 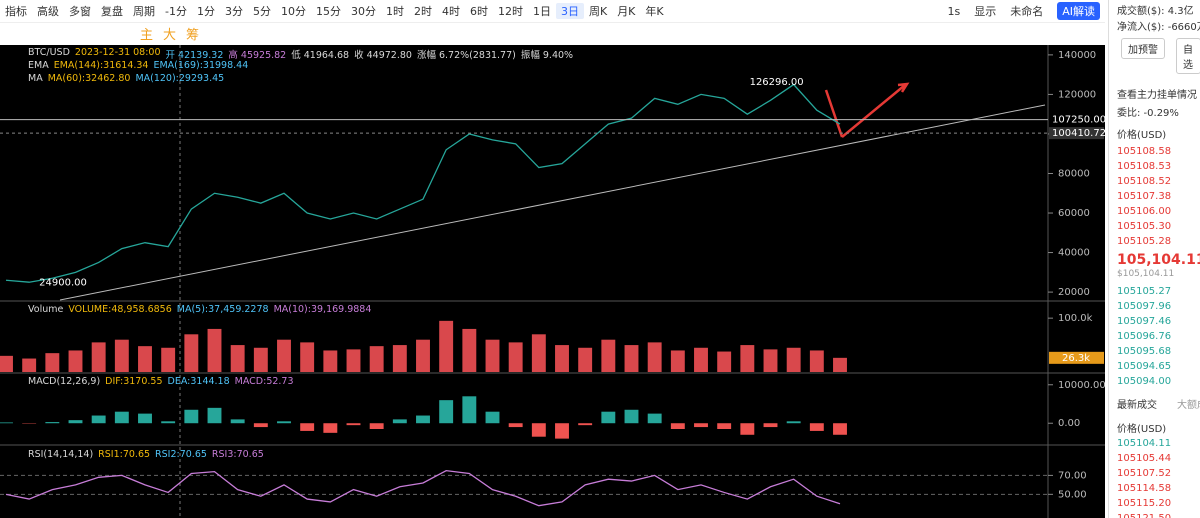 What do you see at coordinates (547, 55) in the screenshot?
I see `legend-item: 振幅 9.40%` at bounding box center [547, 55].